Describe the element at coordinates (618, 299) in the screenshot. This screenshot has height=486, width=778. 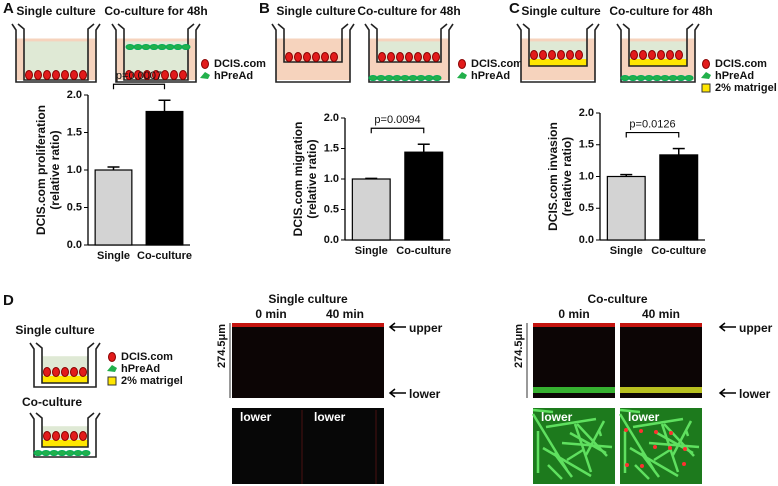
I see `group-title: Co-culture` at that location.